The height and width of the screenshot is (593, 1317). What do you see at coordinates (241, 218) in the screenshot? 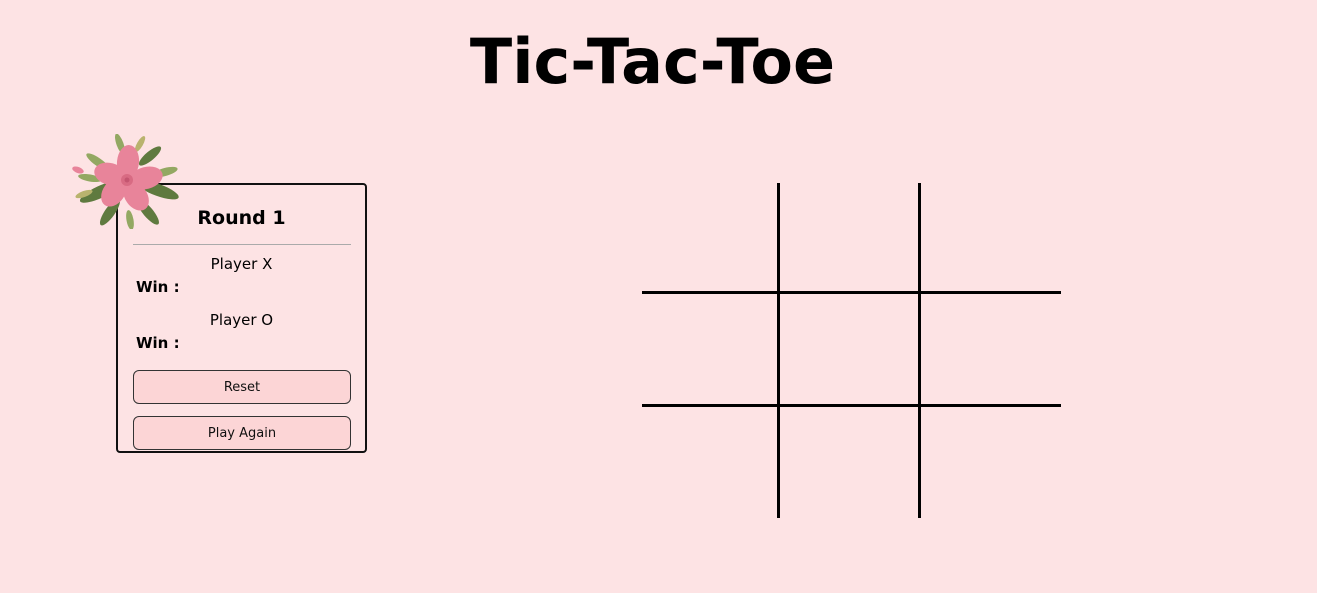
I see `round-title: Round 1` at bounding box center [241, 218].